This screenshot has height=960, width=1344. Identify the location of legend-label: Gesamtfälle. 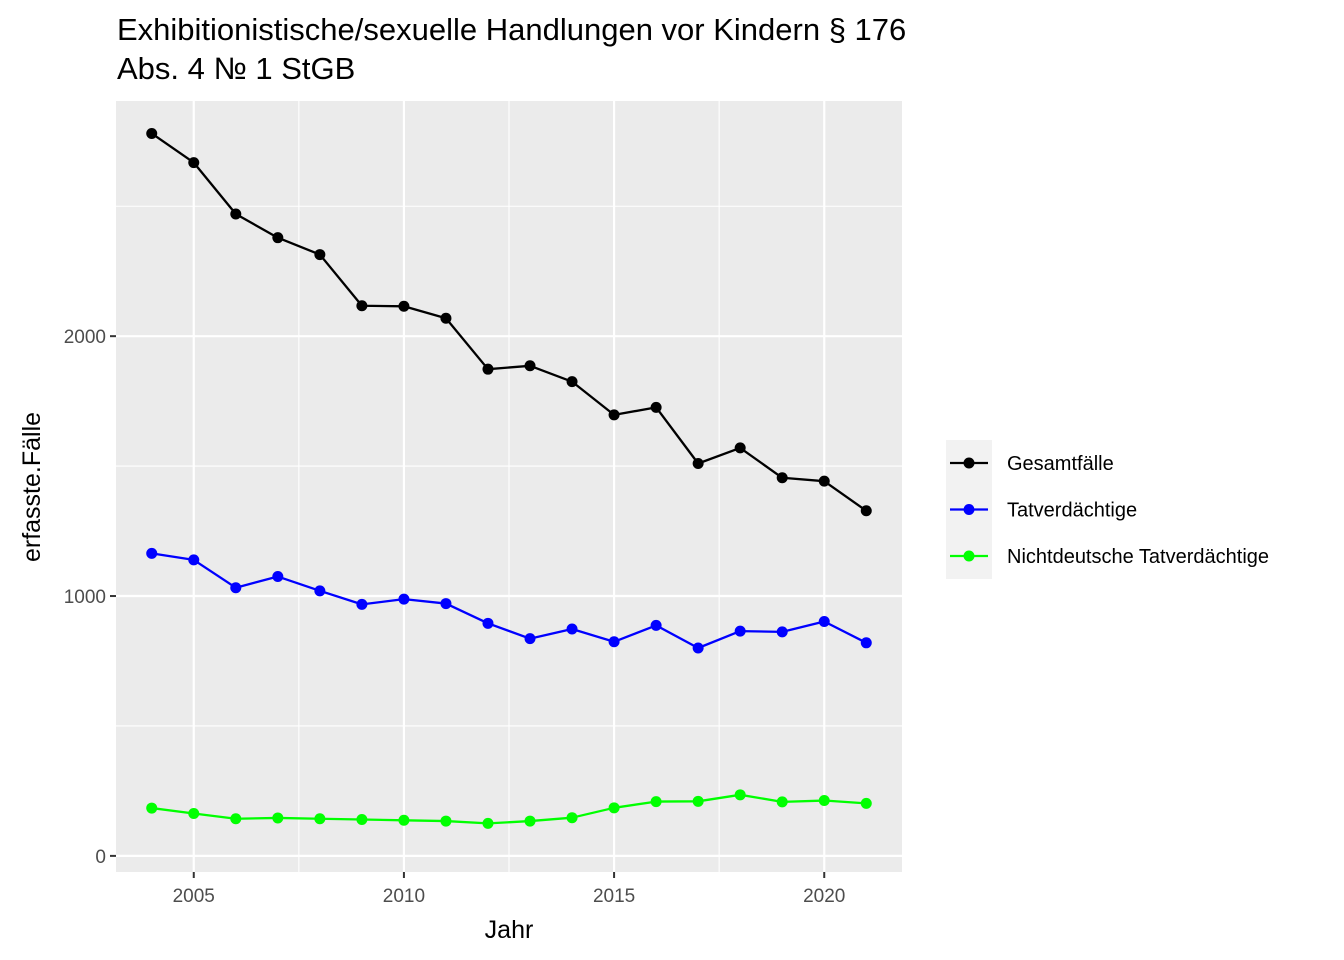
(1060, 464).